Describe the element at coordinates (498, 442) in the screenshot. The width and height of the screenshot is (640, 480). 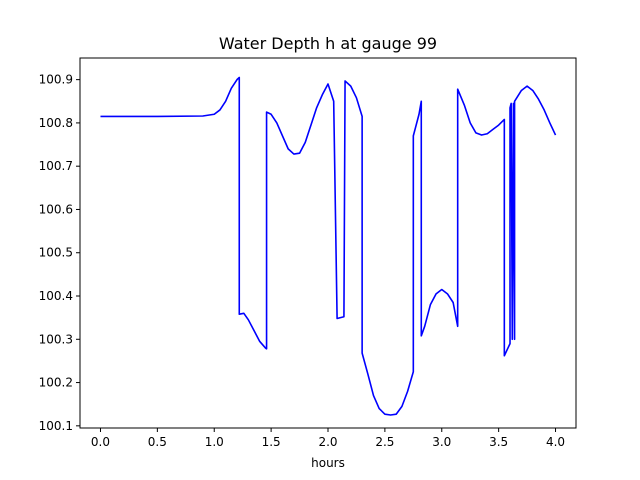
I see `x-tick-label: 3.5` at that location.